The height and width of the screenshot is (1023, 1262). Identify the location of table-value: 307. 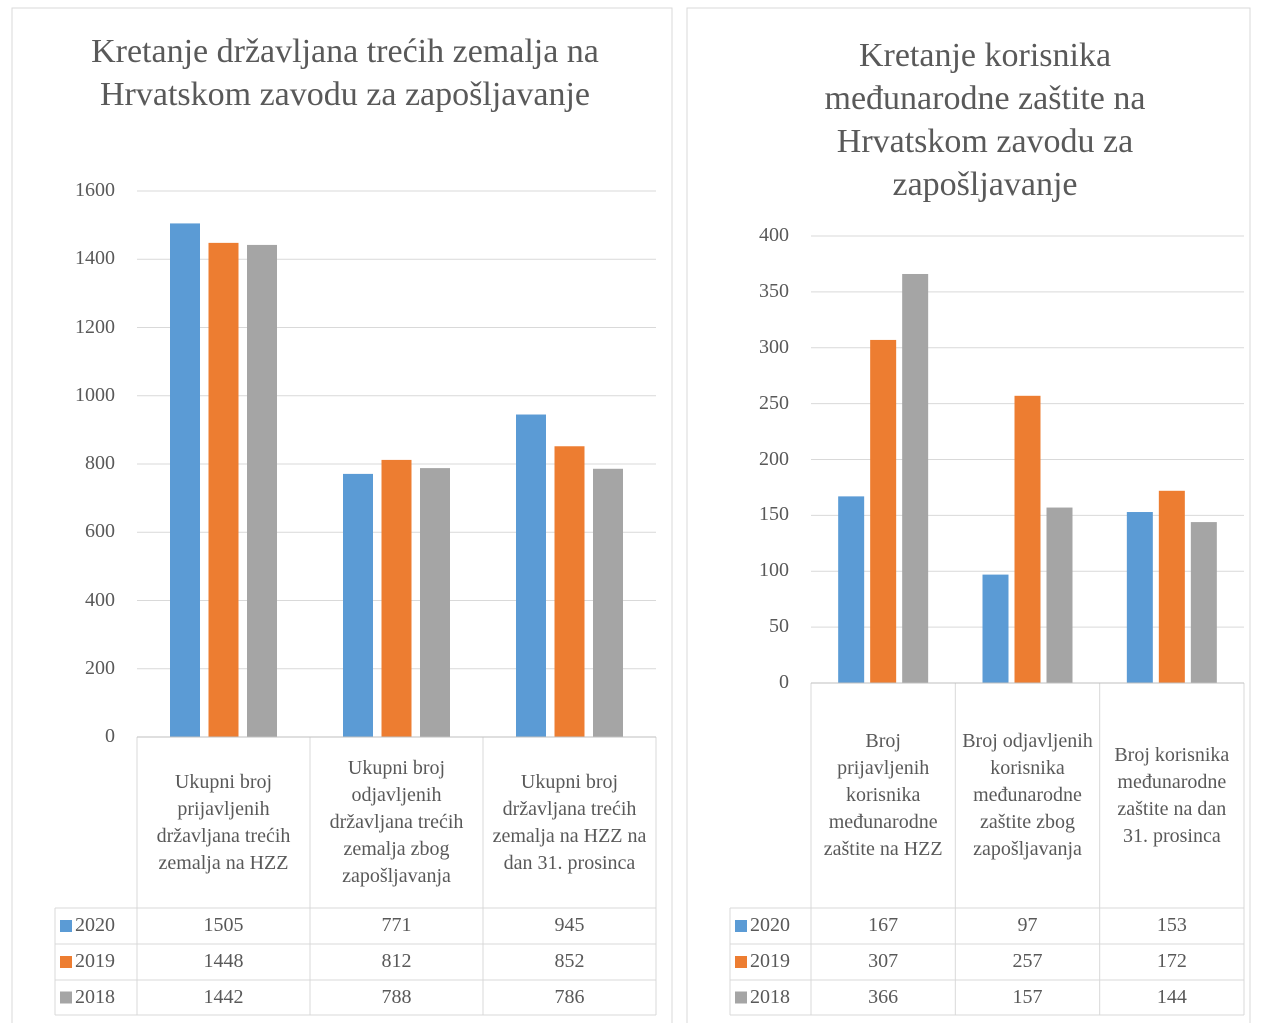
(883, 961).